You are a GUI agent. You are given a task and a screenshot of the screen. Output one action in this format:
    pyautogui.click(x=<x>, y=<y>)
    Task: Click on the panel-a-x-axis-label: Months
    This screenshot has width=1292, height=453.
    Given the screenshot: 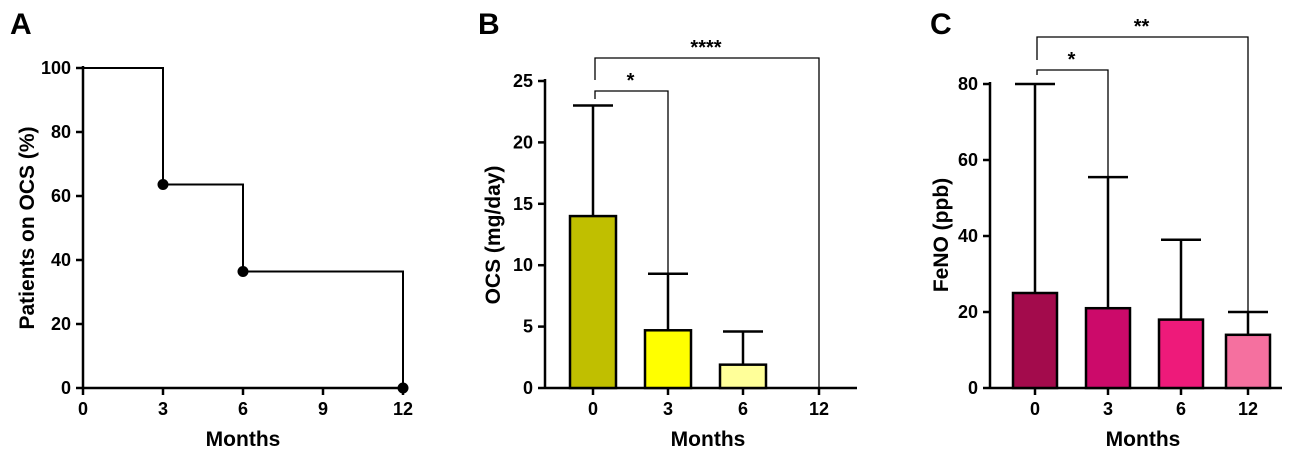 What is the action you would take?
    pyautogui.click(x=243, y=439)
    